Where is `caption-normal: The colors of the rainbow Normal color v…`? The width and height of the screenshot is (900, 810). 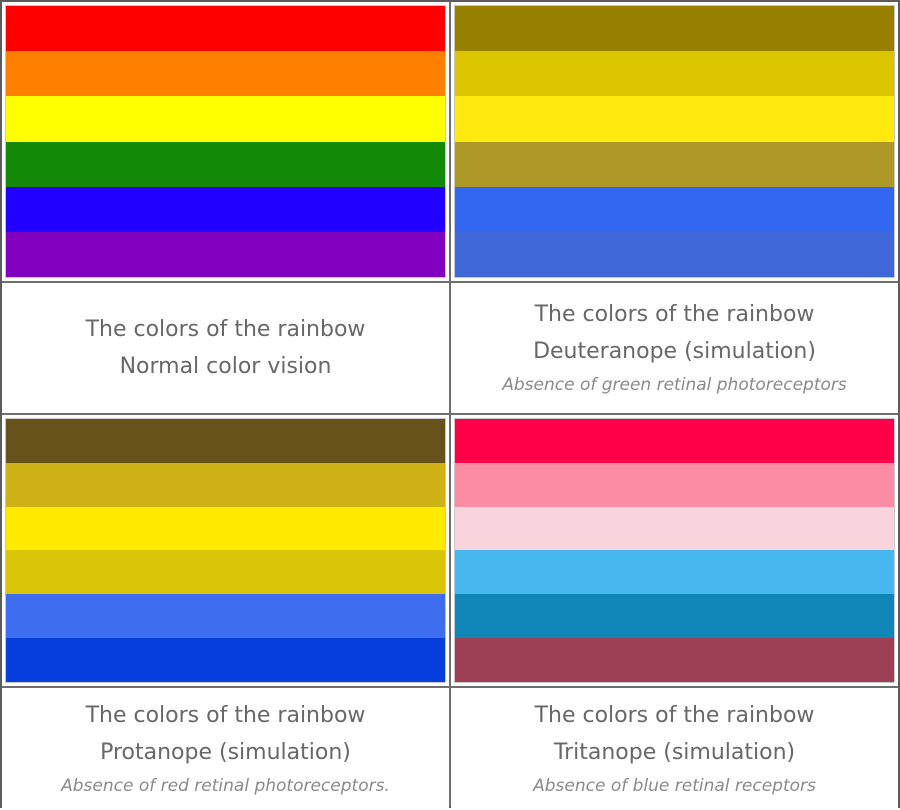 caption-normal: The colors of the rainbow Normal color v… is located at coordinates (225, 348).